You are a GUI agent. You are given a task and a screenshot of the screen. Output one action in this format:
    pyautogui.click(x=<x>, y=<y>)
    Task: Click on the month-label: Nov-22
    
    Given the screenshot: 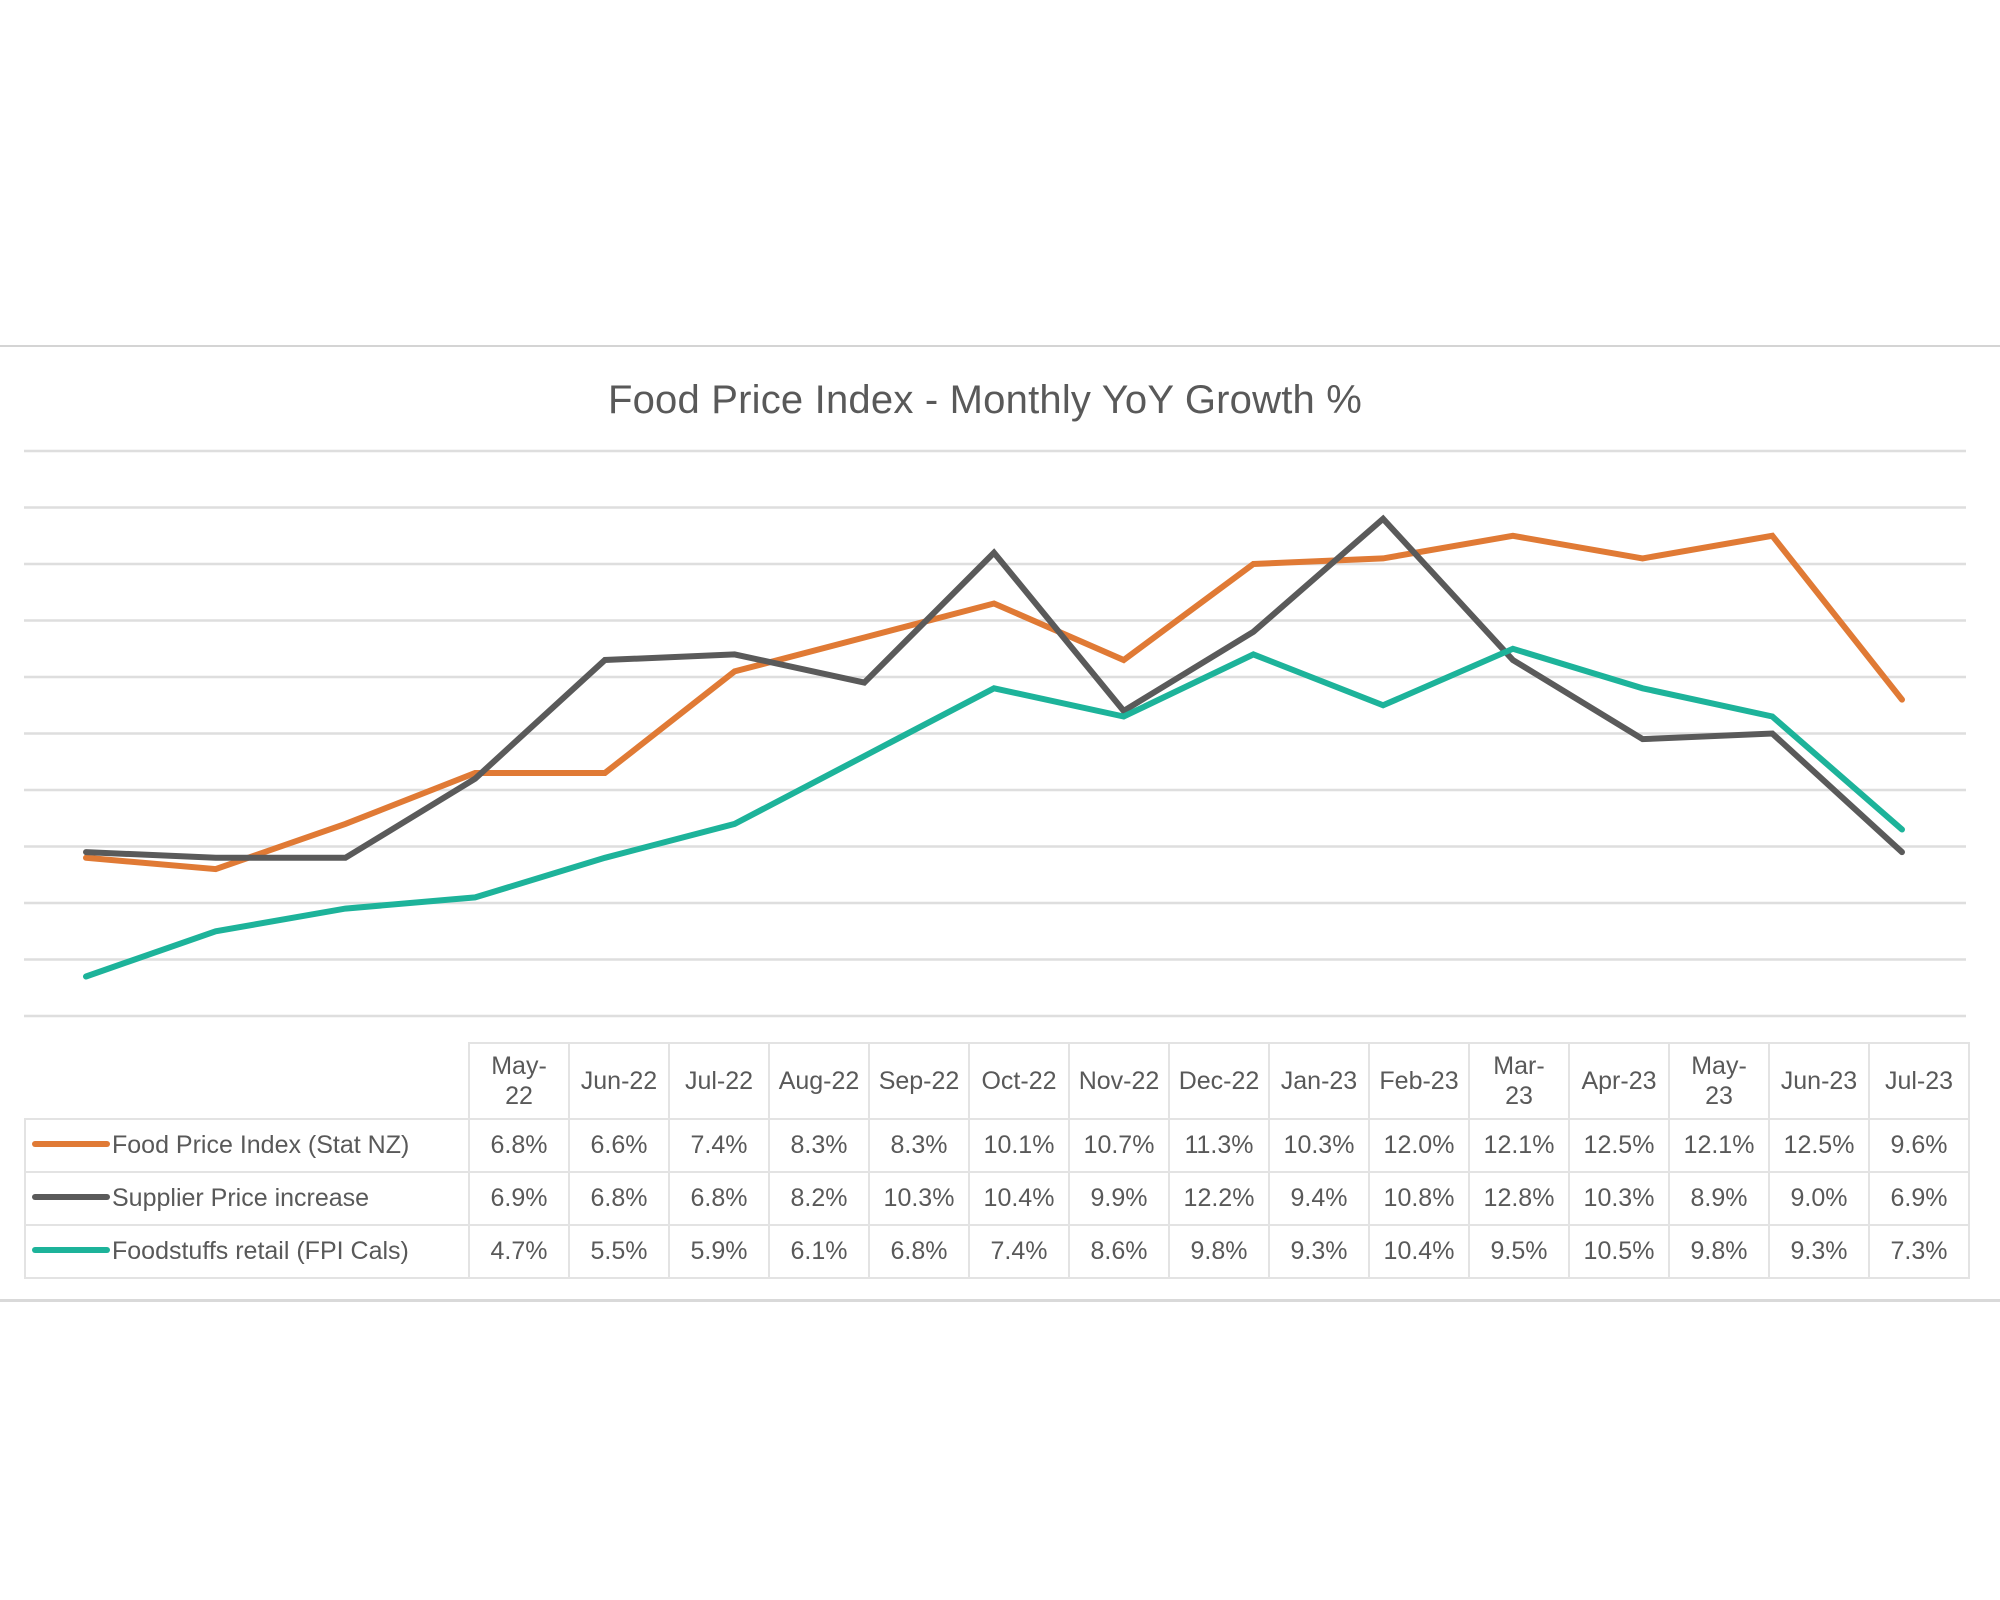 What is the action you would take?
    pyautogui.click(x=1119, y=1081)
    